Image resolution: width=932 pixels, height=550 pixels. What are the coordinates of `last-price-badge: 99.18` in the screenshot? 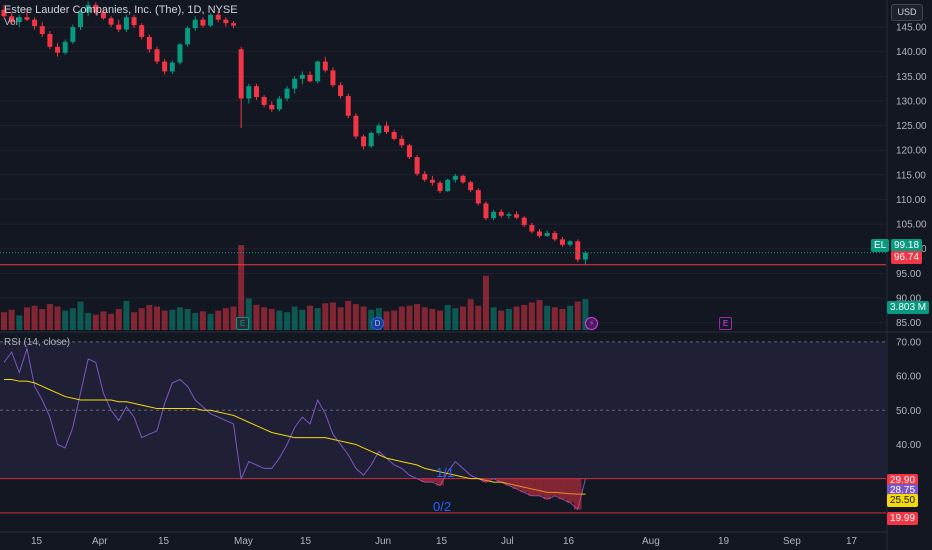 It's located at (907, 245).